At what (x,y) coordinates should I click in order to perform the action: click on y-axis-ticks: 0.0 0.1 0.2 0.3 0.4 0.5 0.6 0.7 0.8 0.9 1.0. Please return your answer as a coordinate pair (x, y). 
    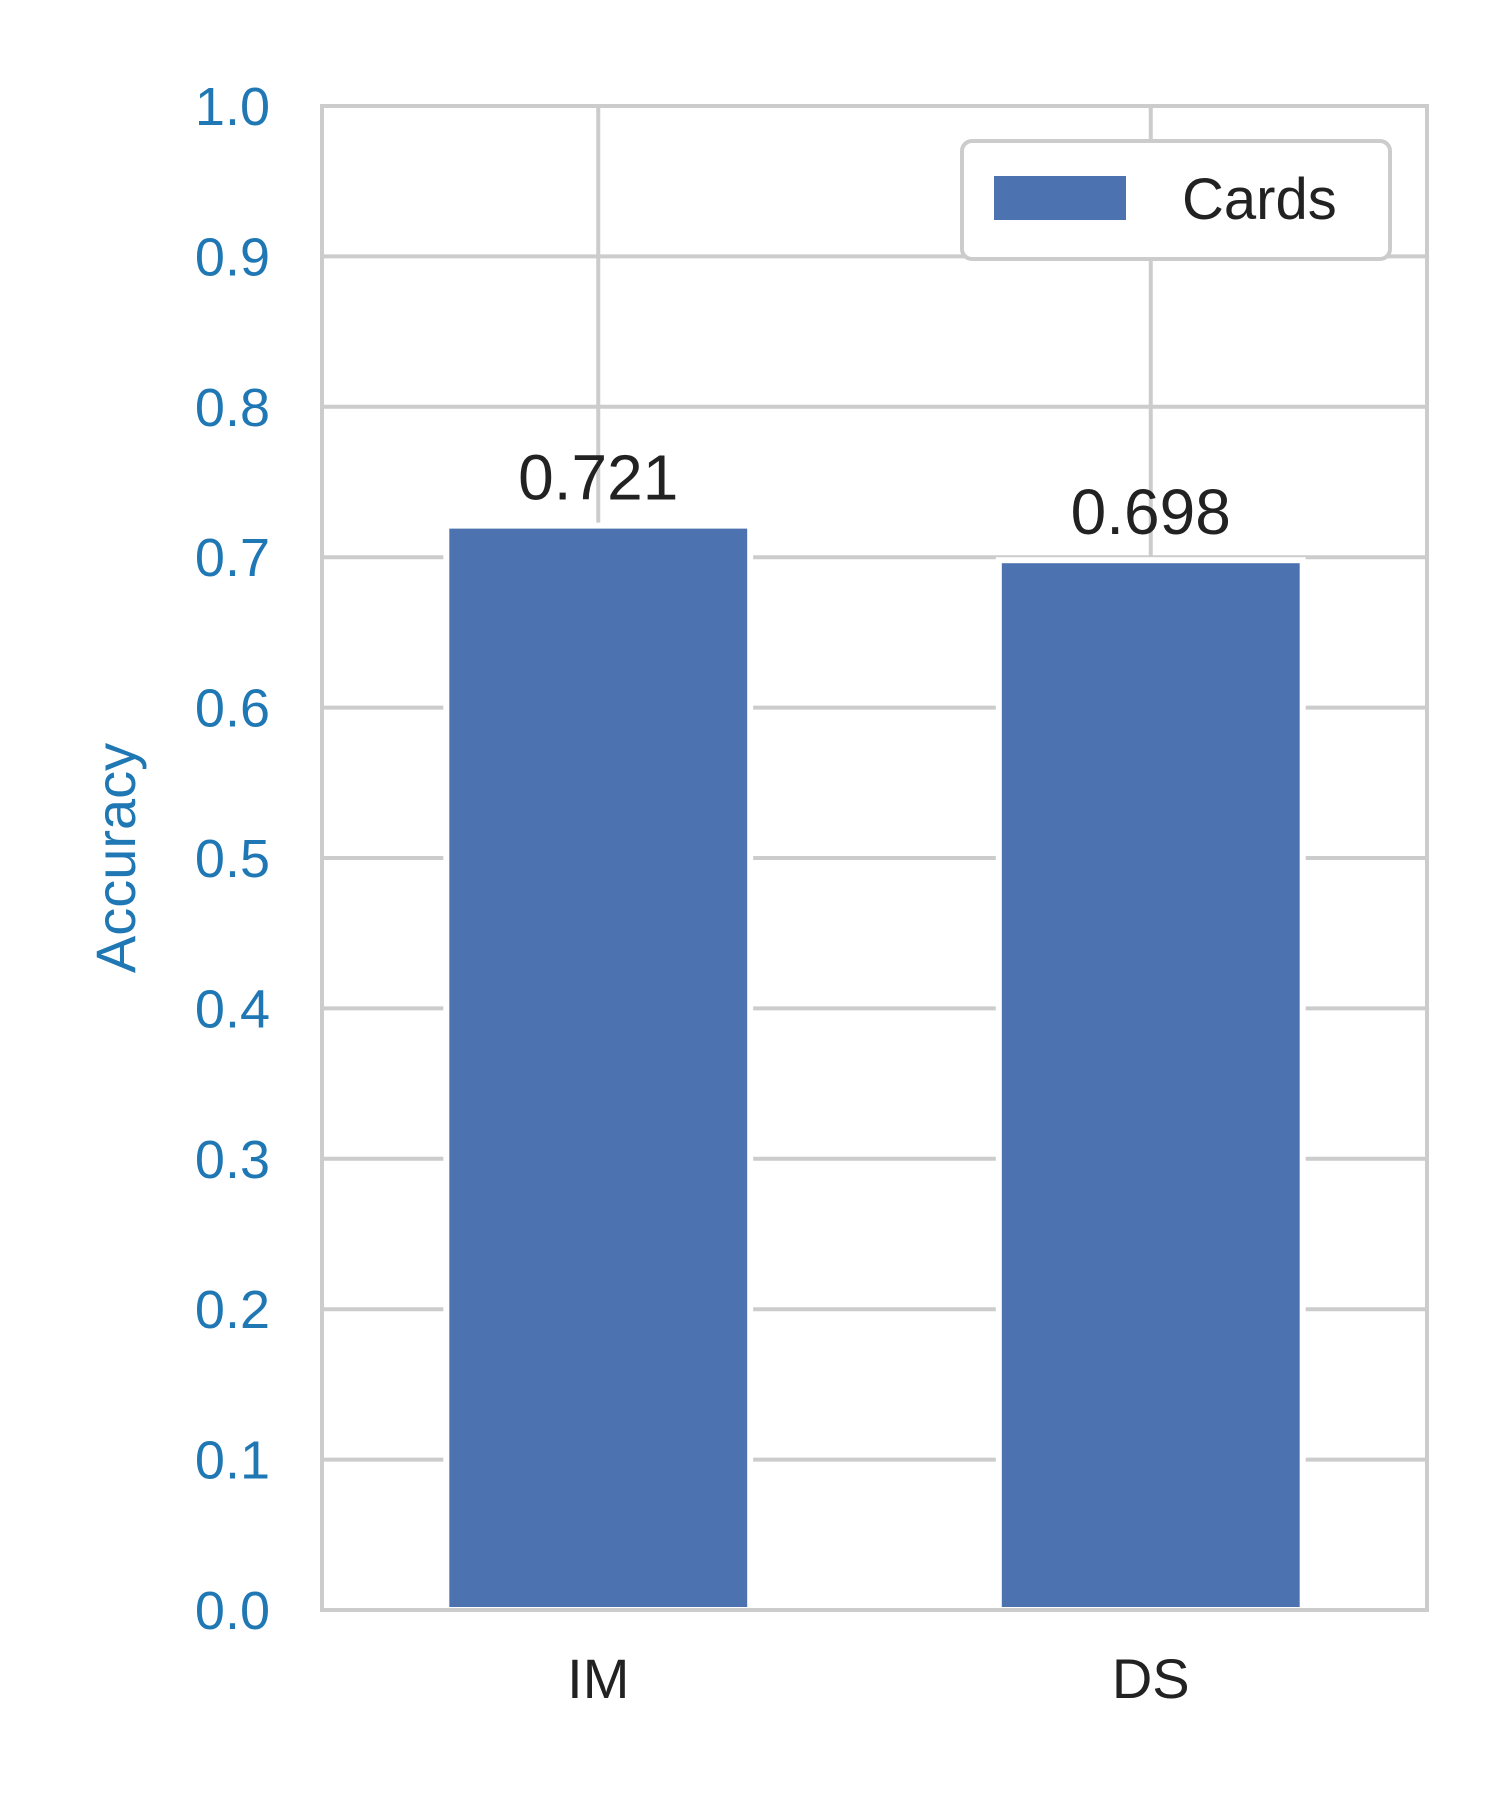
    Looking at the image, I should click on (232, 859).